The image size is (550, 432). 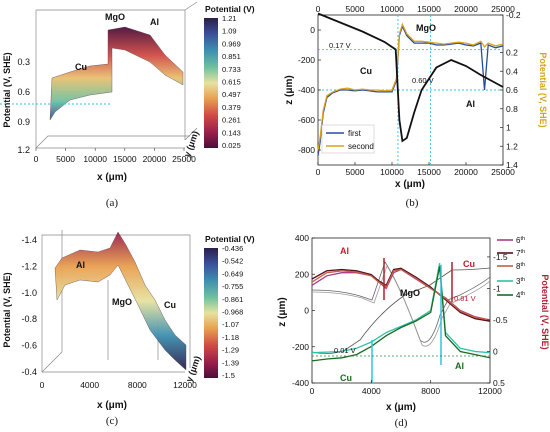 I want to click on panel-c-ylabel: Potential (V, SHE), so click(x=7, y=309).